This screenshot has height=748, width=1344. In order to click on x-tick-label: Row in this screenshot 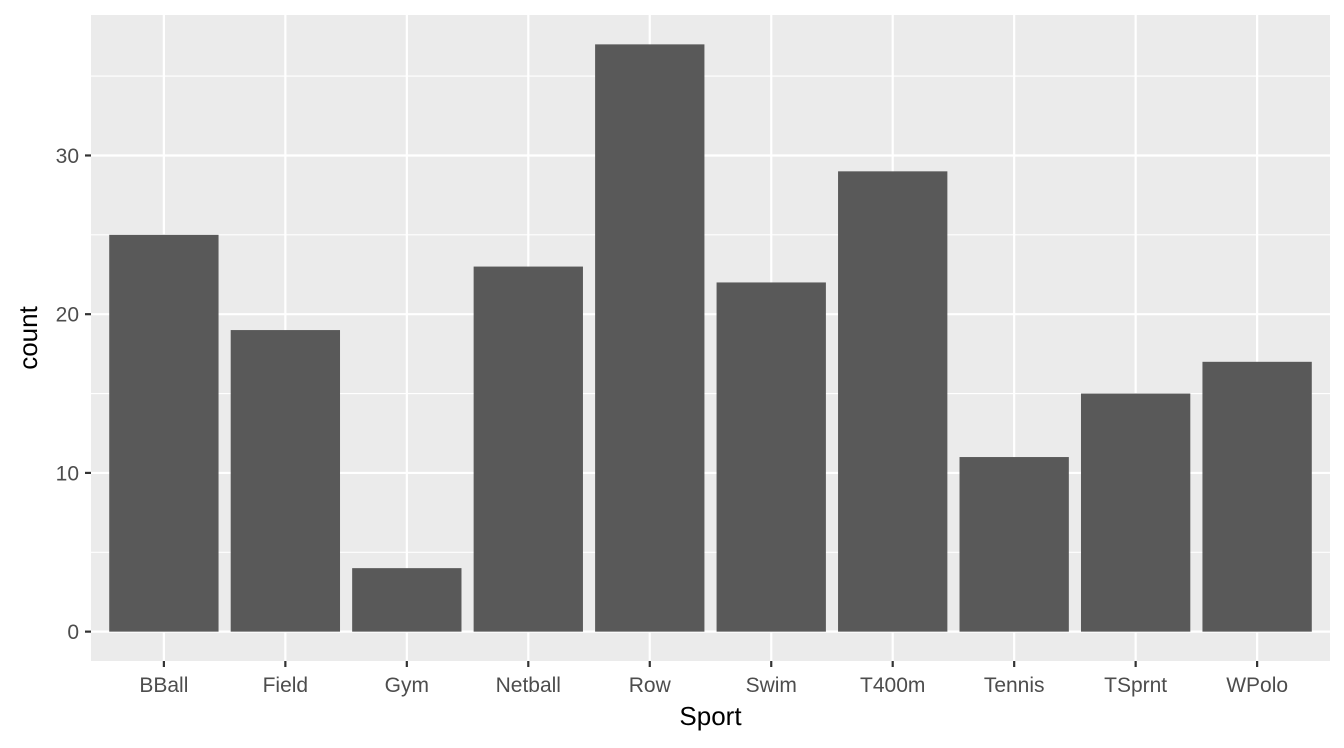, I will do `click(650, 685)`.